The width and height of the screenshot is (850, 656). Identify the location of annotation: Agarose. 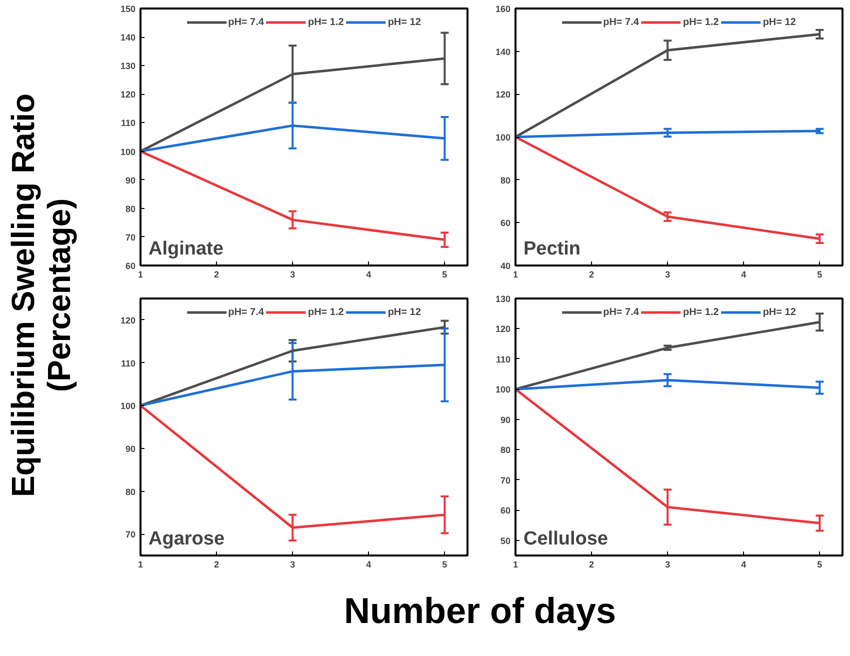
(186, 539).